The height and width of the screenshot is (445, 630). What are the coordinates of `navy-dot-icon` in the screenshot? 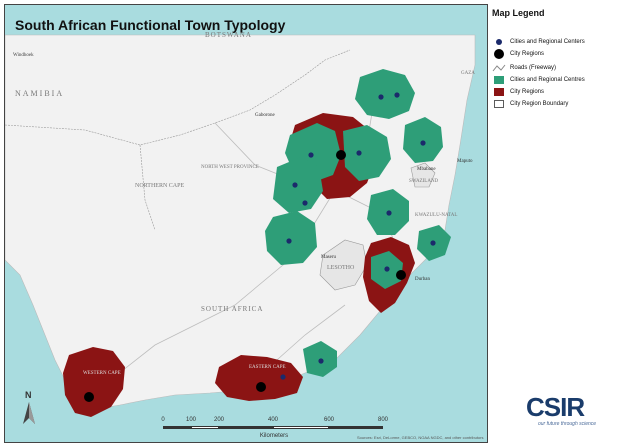 It's located at (499, 42).